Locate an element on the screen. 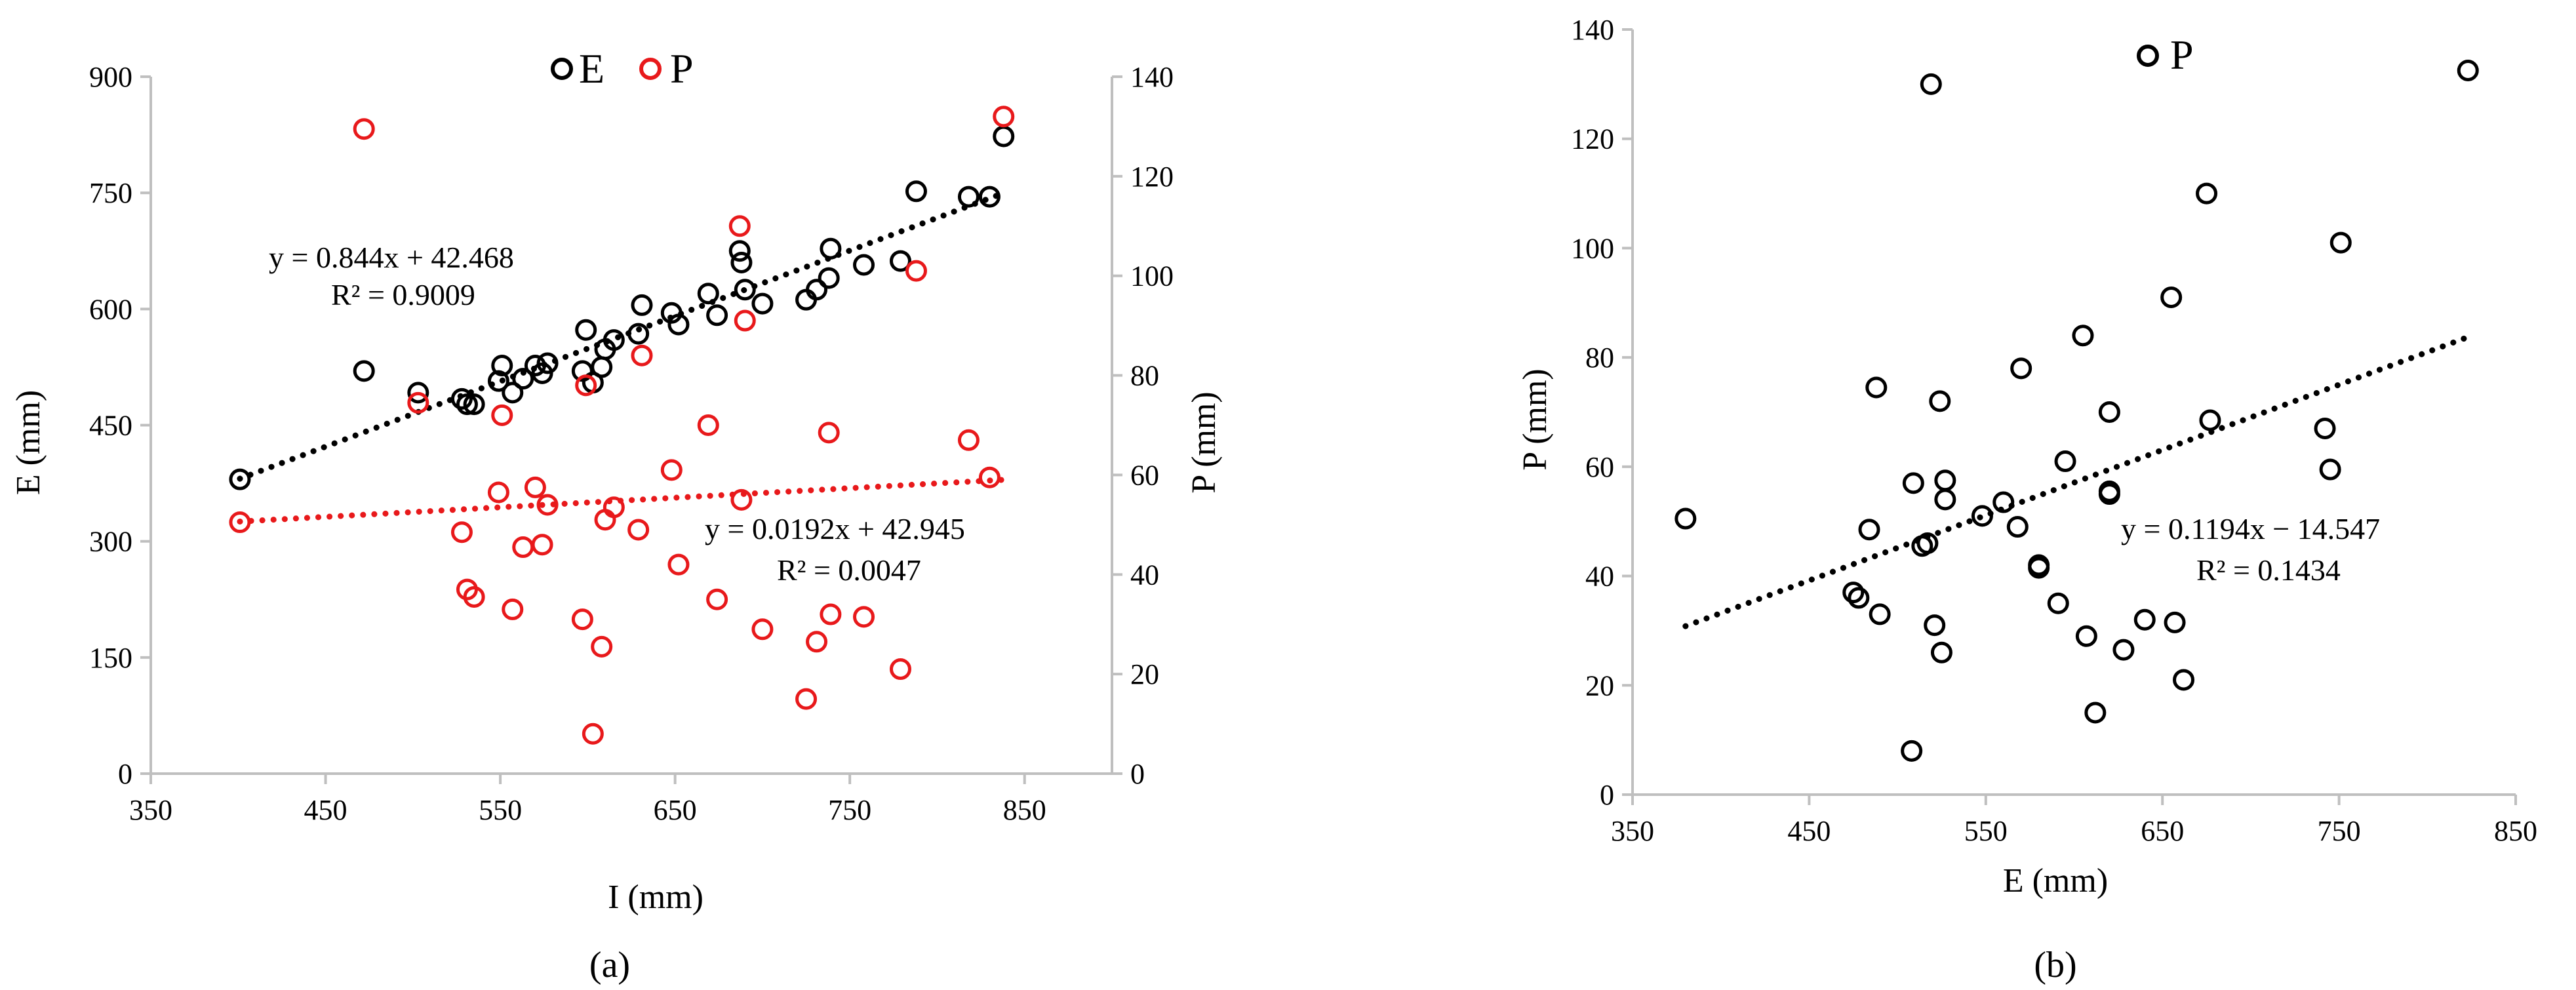  y-tick-label-b: 0 is located at coordinates (1607, 795).